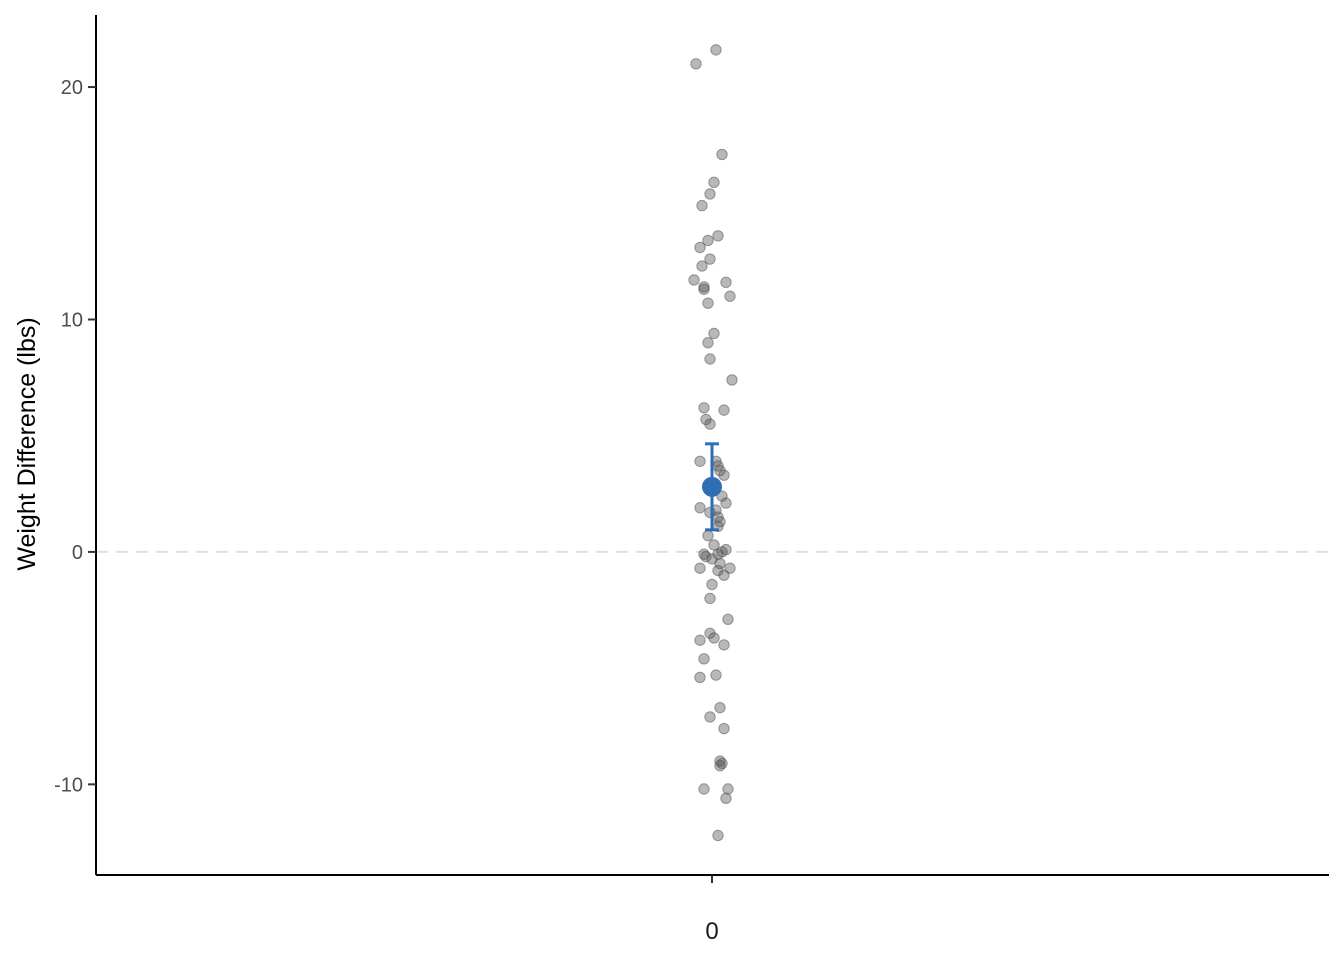 Image resolution: width=1344 pixels, height=960 pixels. What do you see at coordinates (72, 88) in the screenshot?
I see `y-tick-label: 20` at bounding box center [72, 88].